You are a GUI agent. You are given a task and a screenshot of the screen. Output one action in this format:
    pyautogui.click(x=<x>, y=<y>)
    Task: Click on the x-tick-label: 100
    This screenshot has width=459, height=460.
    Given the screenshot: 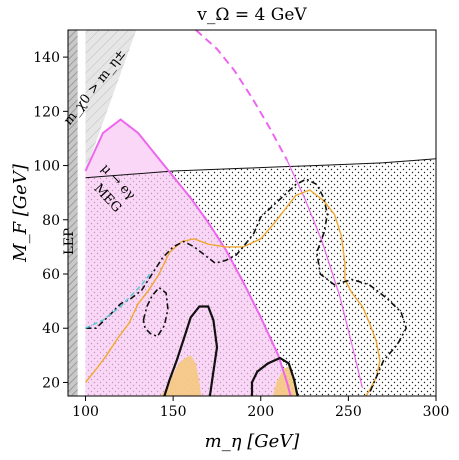 What is the action you would take?
    pyautogui.click(x=85, y=412)
    